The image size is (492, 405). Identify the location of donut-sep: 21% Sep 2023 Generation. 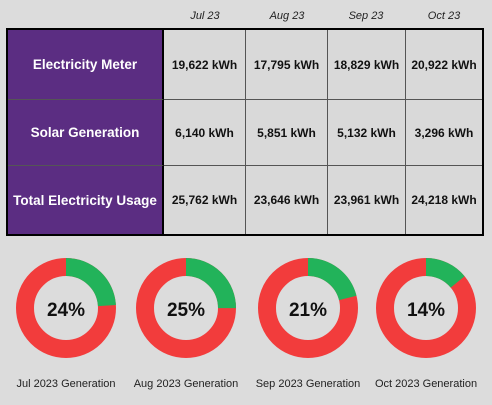
(308, 328).